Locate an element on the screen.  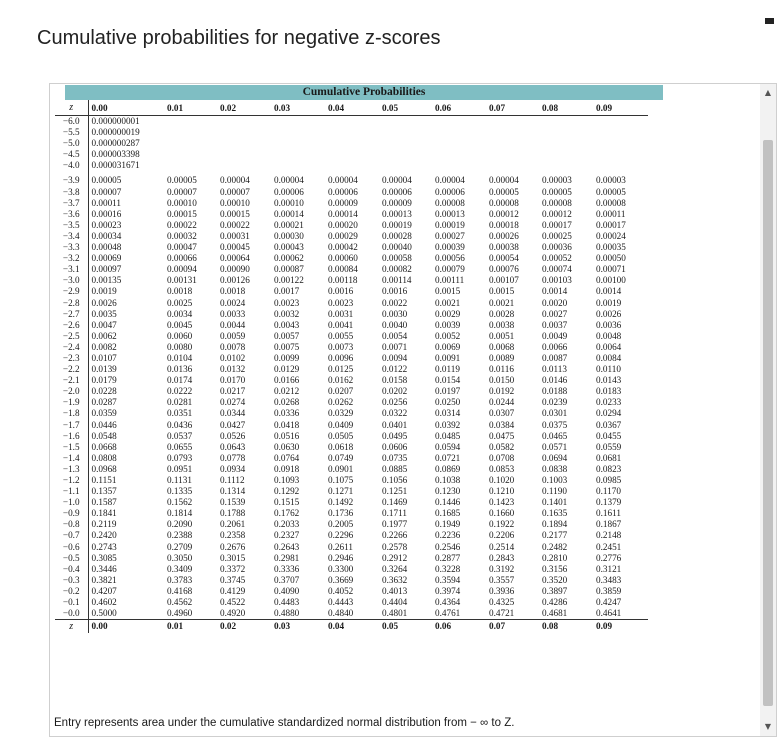
prob-cell: 0.00122 is located at coordinates (289, 280).